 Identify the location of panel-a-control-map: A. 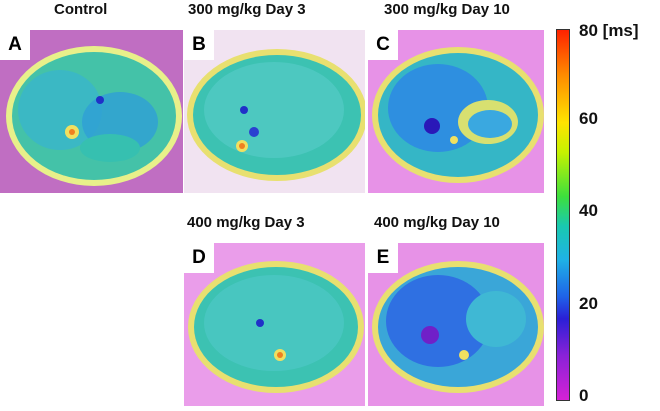
(91, 111).